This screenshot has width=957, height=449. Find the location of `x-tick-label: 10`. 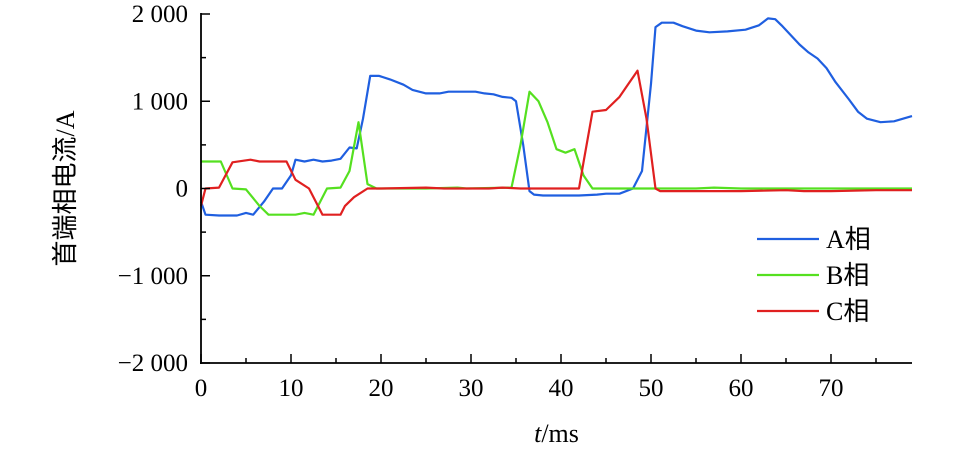

x-tick-label: 10 is located at coordinates (291, 388).